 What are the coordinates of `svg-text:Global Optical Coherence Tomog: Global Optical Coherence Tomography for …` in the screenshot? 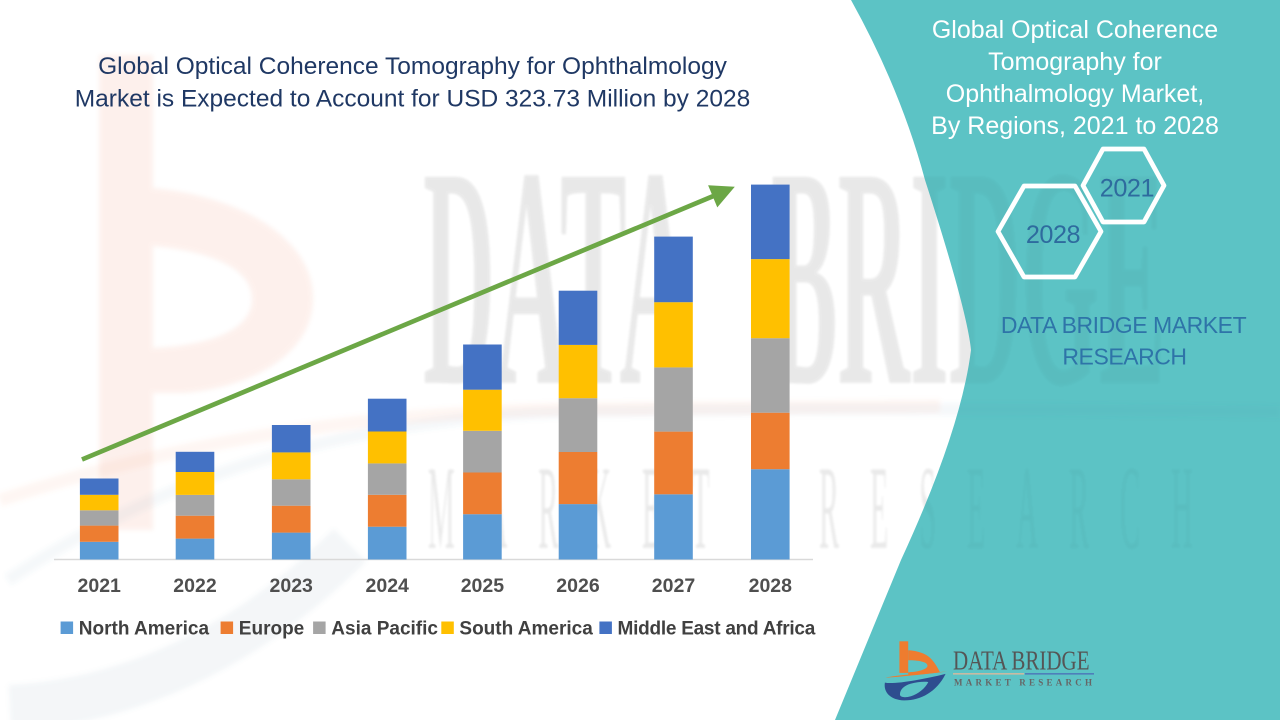 It's located at (412, 66).